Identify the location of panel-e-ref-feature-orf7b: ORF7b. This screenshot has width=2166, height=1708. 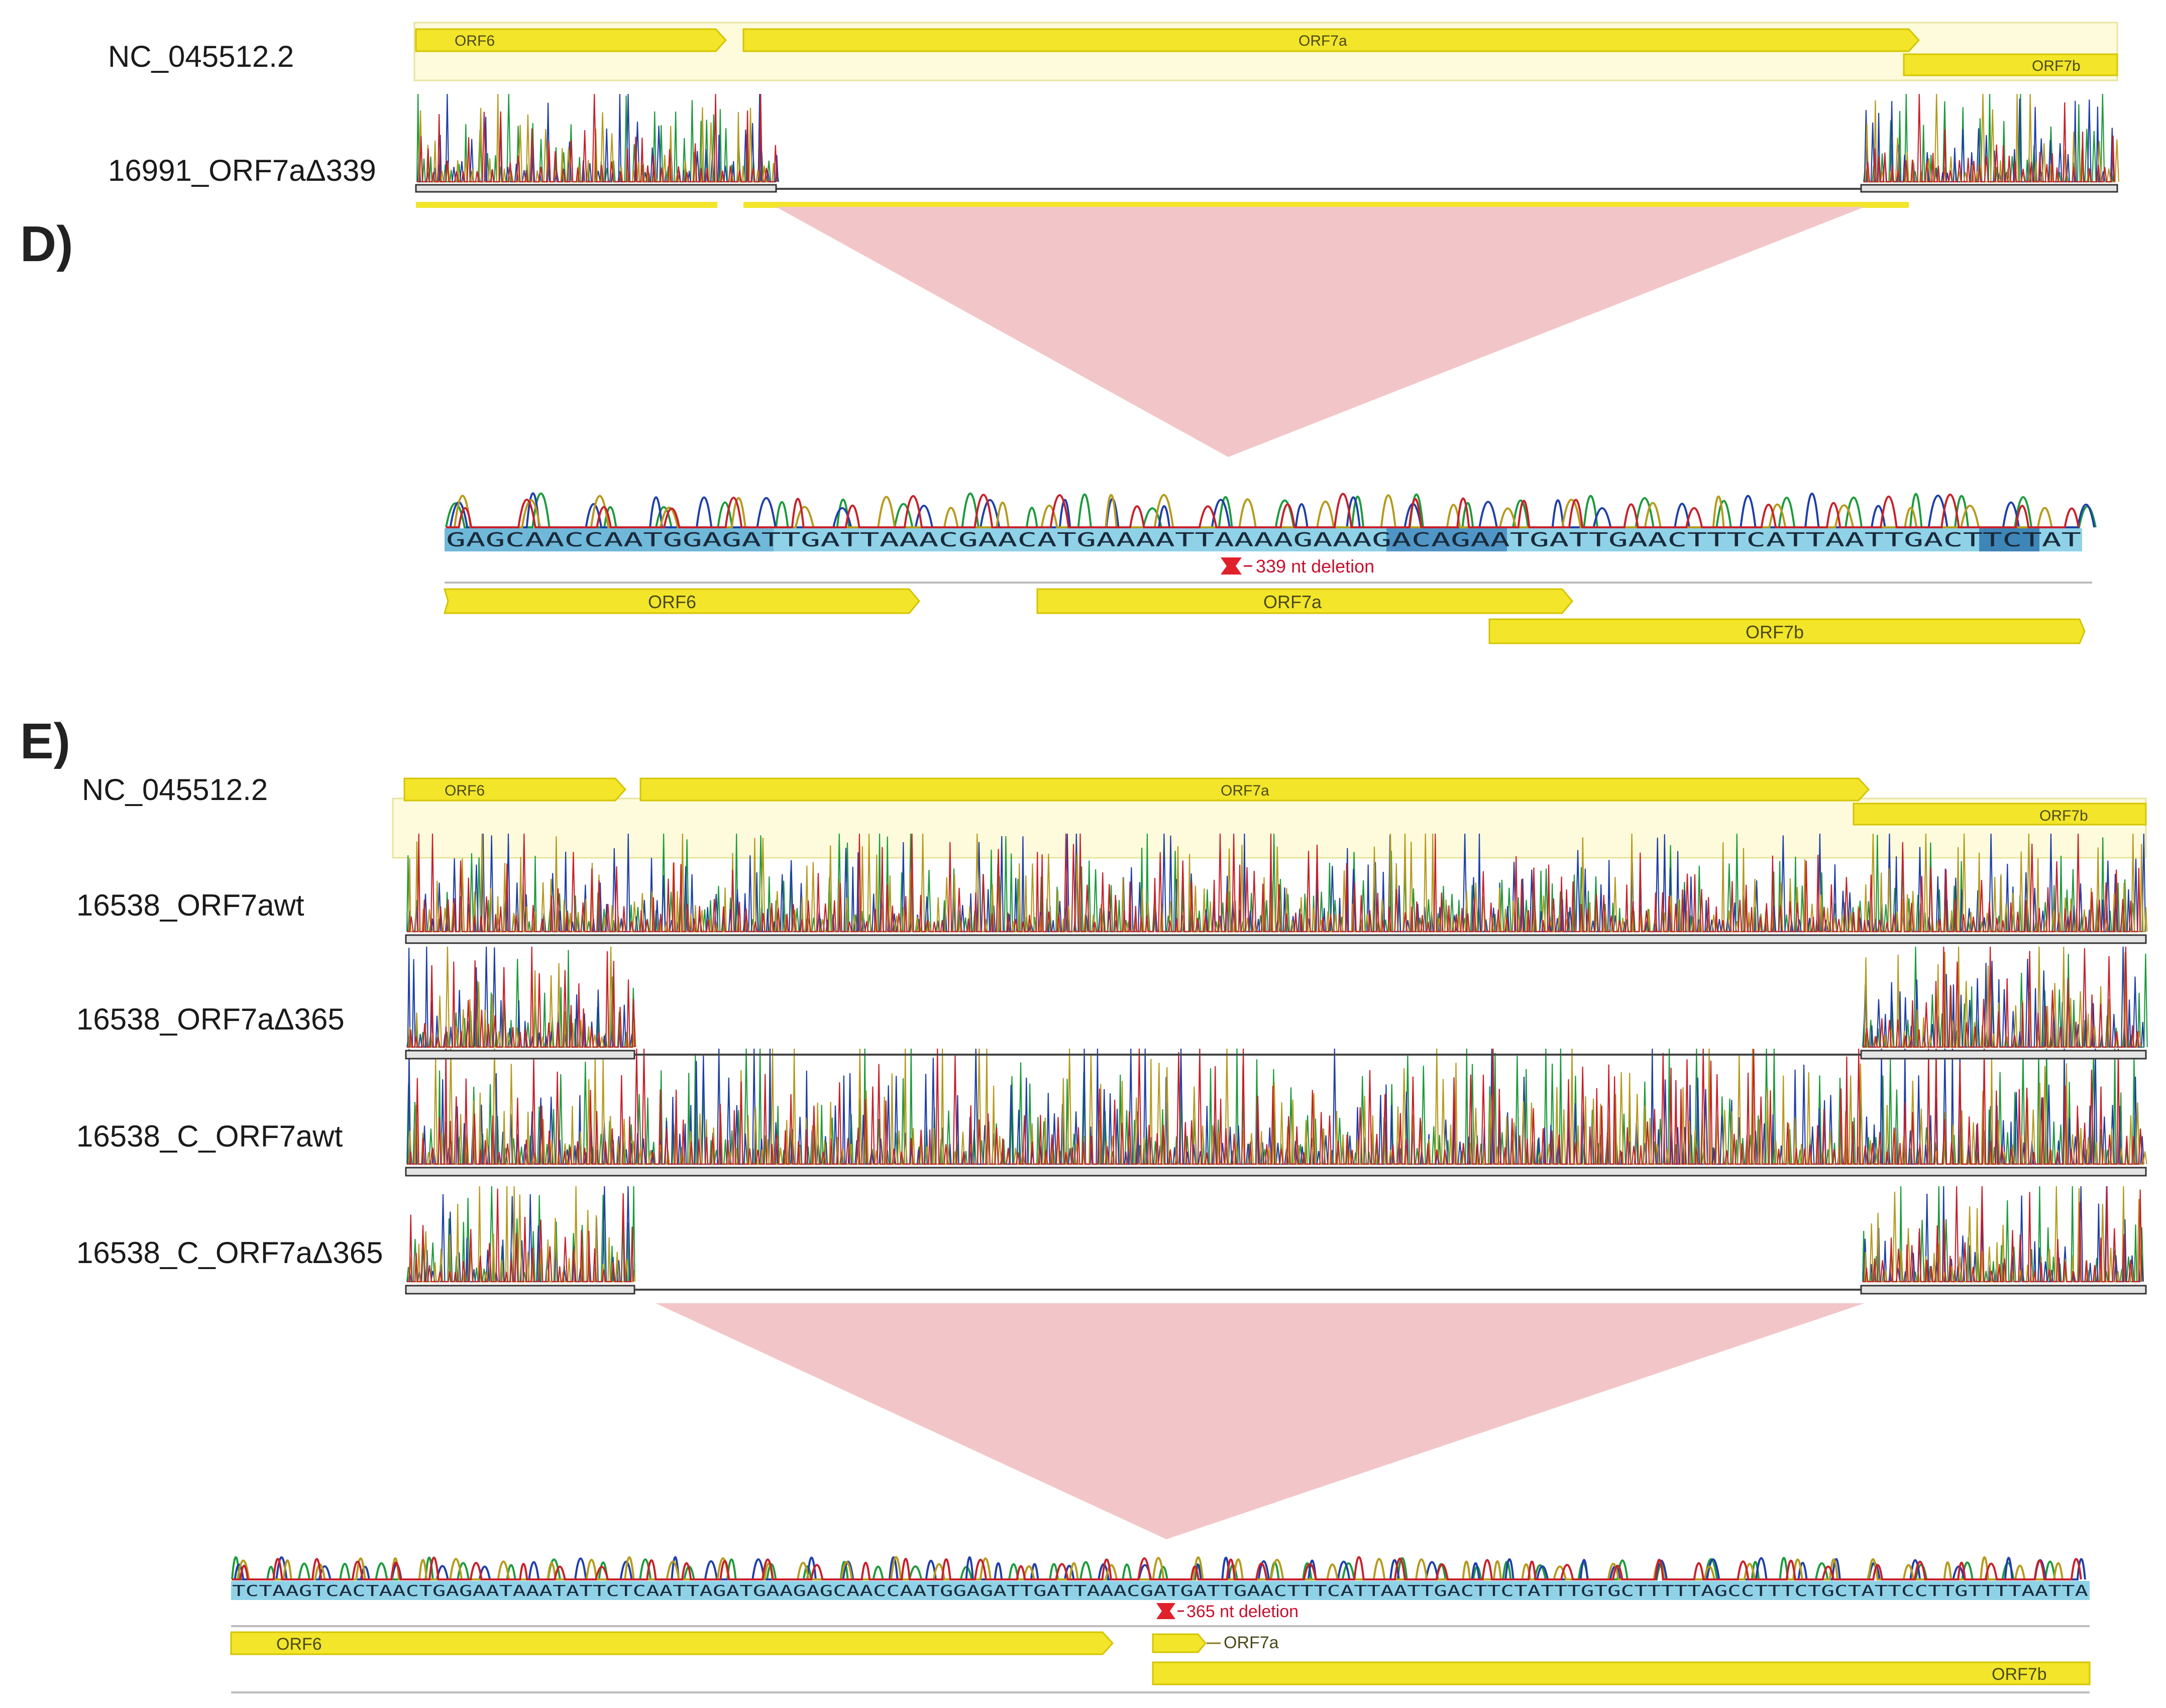
(2000, 814).